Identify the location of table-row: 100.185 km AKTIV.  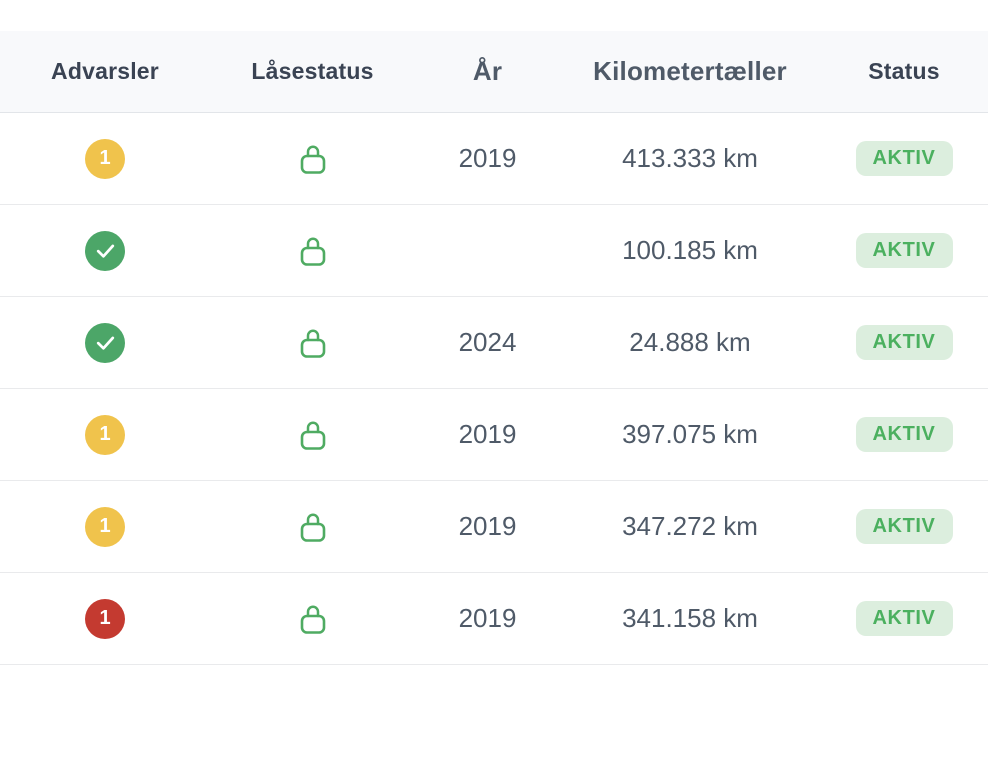
(494, 251).